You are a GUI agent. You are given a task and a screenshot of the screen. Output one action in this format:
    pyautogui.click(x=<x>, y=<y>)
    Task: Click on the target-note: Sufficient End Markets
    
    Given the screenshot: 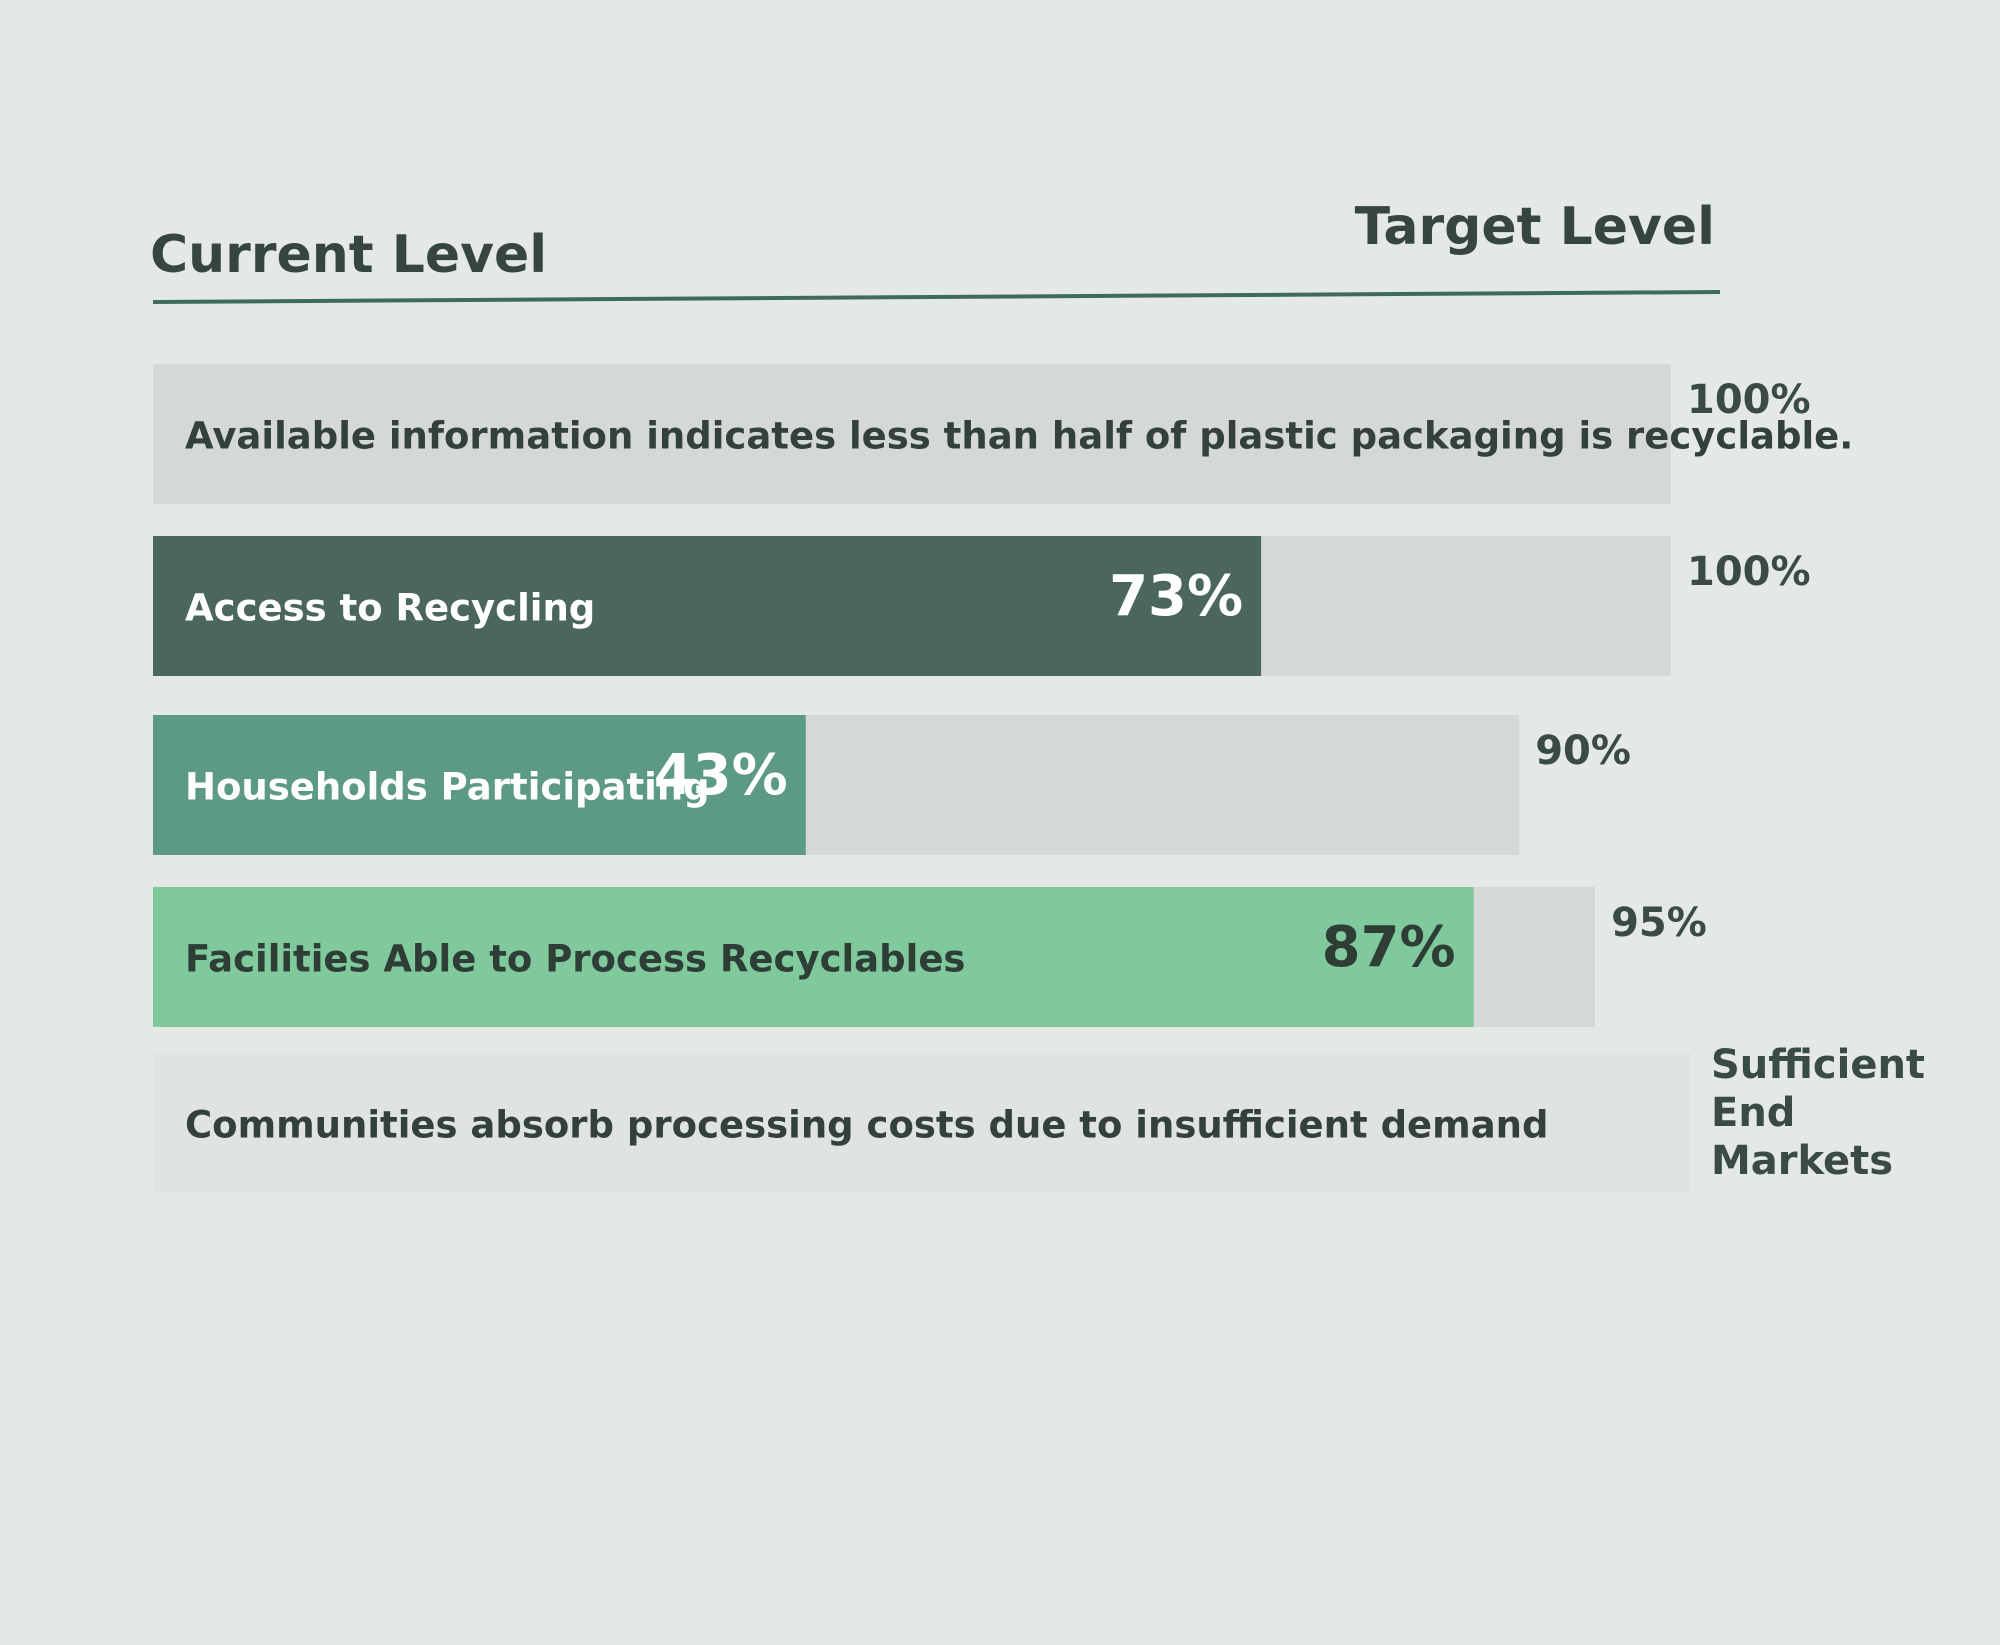 What is the action you would take?
    pyautogui.click(x=1818, y=1113)
    